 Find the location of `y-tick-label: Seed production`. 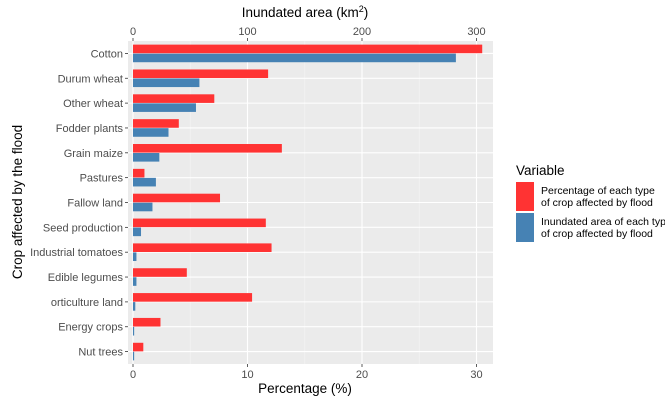

y-tick-label: Seed production is located at coordinates (83, 228).